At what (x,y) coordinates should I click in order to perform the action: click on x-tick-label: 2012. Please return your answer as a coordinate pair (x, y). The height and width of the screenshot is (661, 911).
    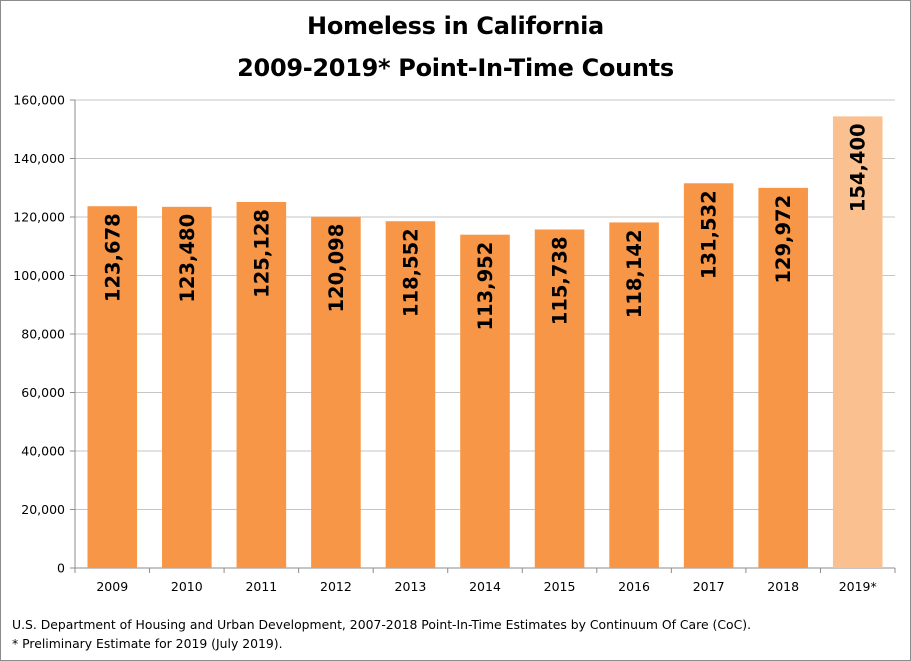
    Looking at the image, I should click on (336, 586).